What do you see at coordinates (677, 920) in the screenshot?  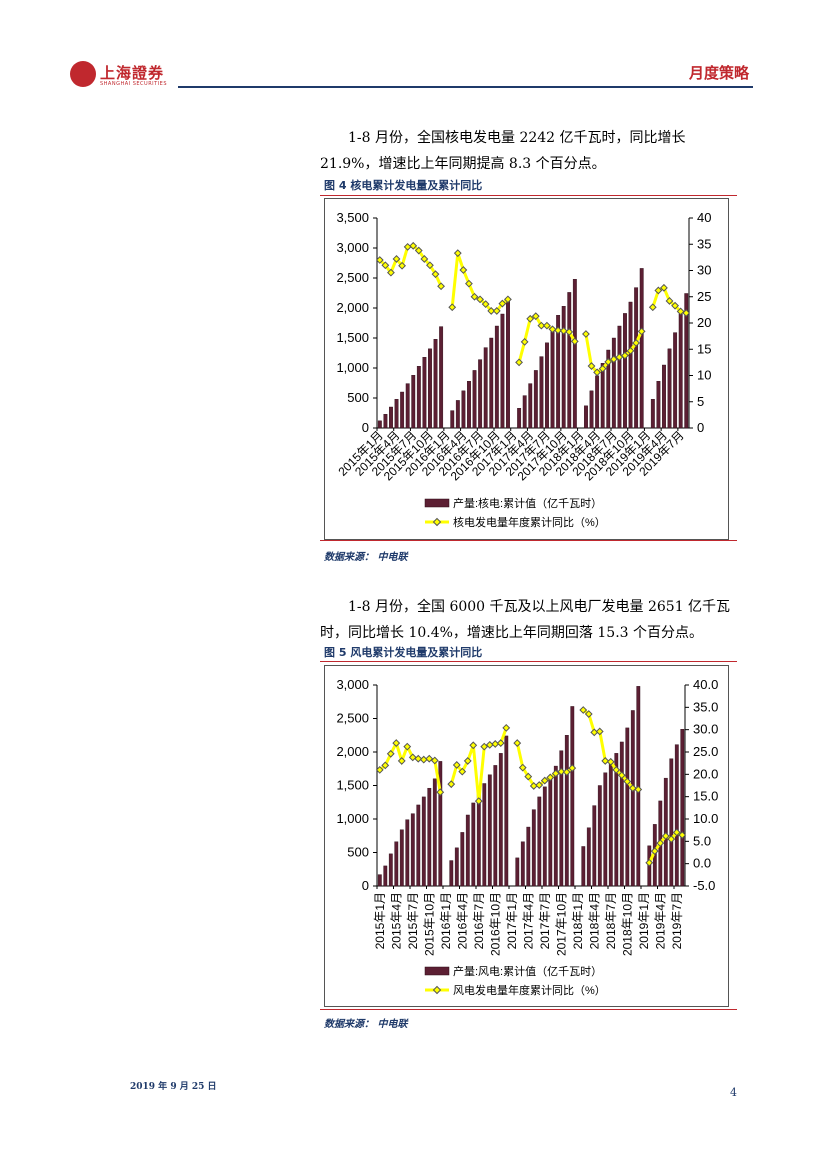 I see `x-tick-label: 2019年7月` at bounding box center [677, 920].